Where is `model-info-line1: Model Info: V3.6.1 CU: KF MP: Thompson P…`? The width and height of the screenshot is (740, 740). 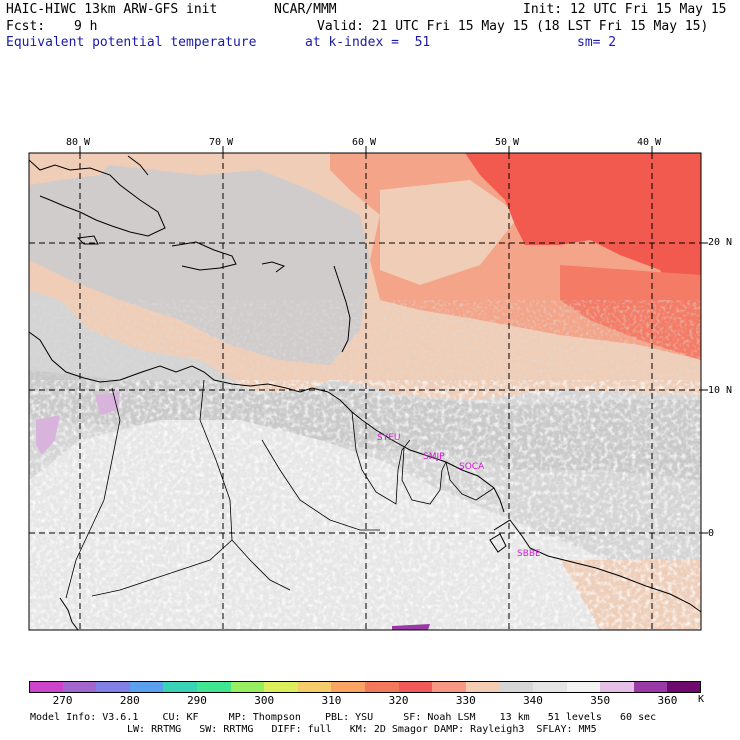 model-info-line1: Model Info: V3.6.1 CU: KF MP: Thompson P… is located at coordinates (343, 717).